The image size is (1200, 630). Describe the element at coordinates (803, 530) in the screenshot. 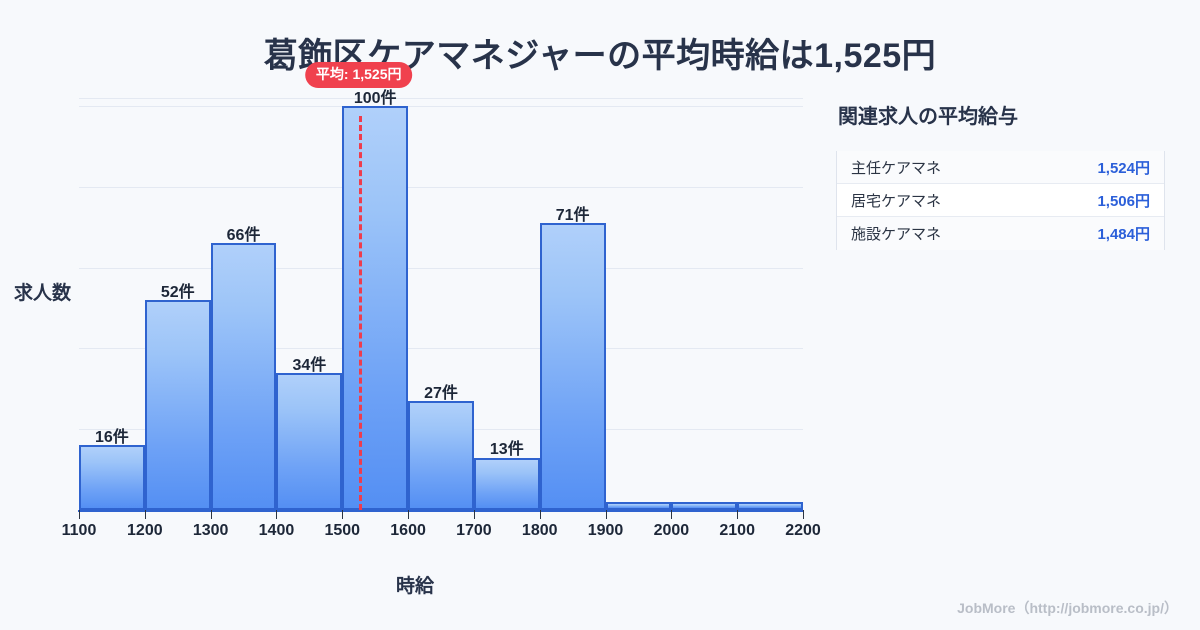

I see `x-axis-tick-label: 2200` at that location.